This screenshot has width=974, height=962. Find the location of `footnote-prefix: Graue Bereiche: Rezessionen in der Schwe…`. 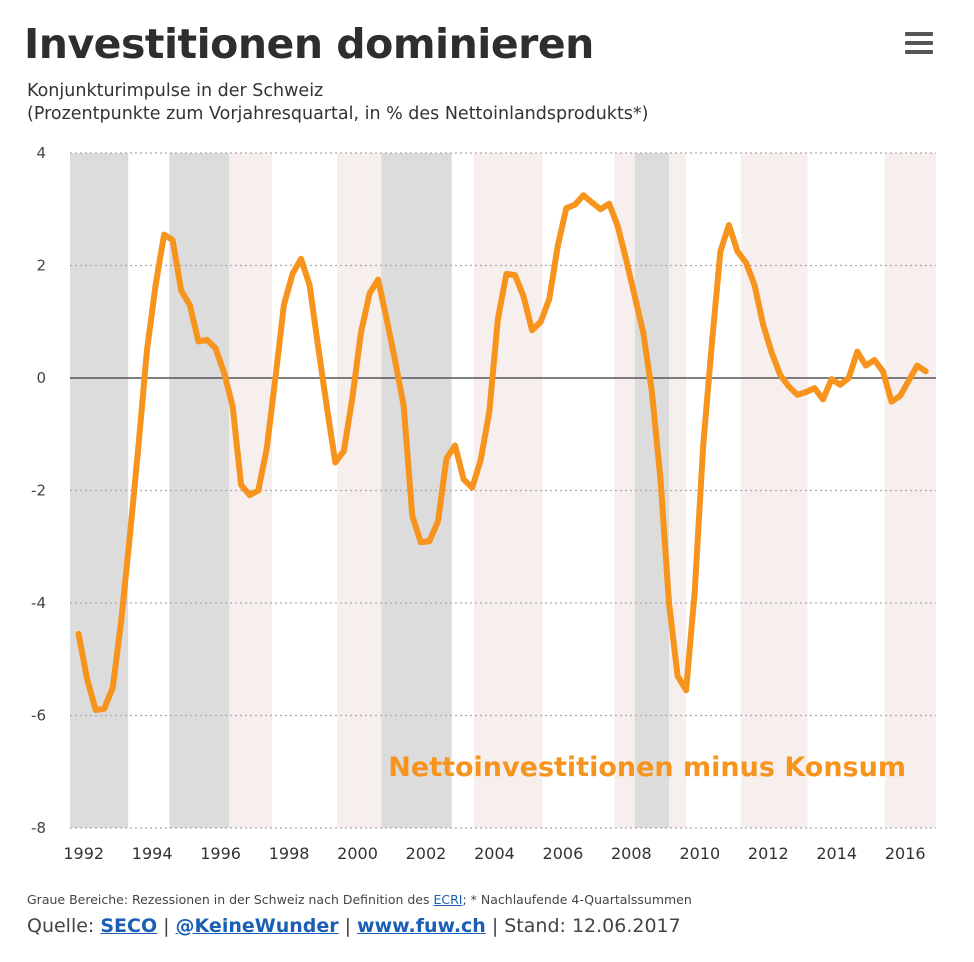

footnote-prefix: Graue Bereiche: Rezessionen in der Schwe… is located at coordinates (230, 899).